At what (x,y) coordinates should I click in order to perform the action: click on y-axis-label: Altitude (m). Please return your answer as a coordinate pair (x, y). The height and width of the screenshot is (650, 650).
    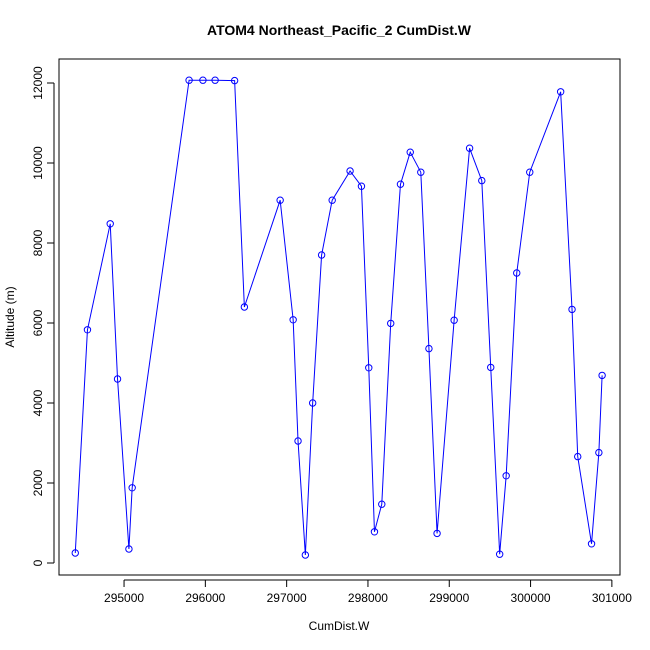
    Looking at the image, I should click on (10, 316).